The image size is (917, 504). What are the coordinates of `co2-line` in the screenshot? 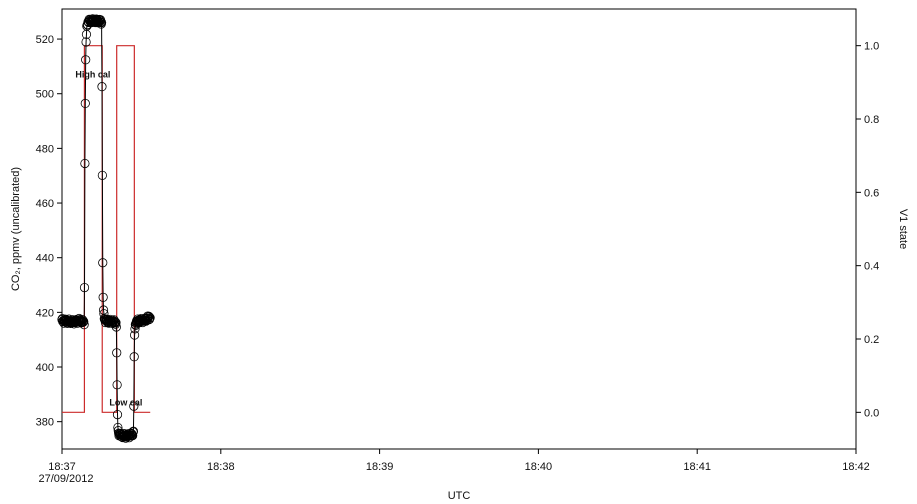 It's located at (106, 228).